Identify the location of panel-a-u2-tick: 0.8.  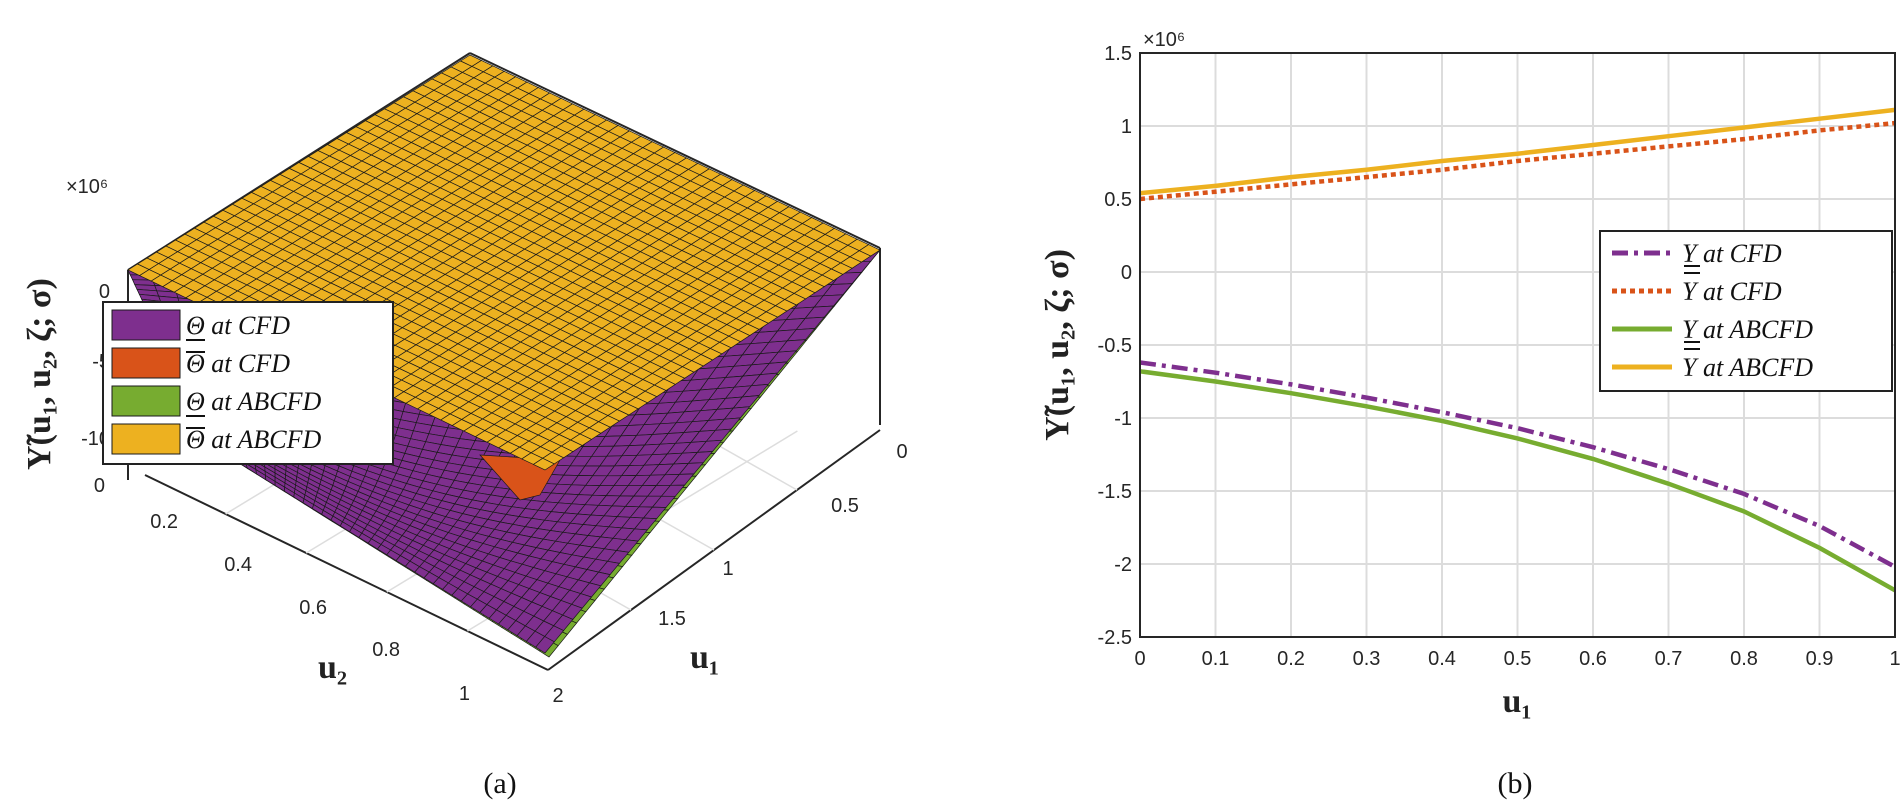
(386, 650).